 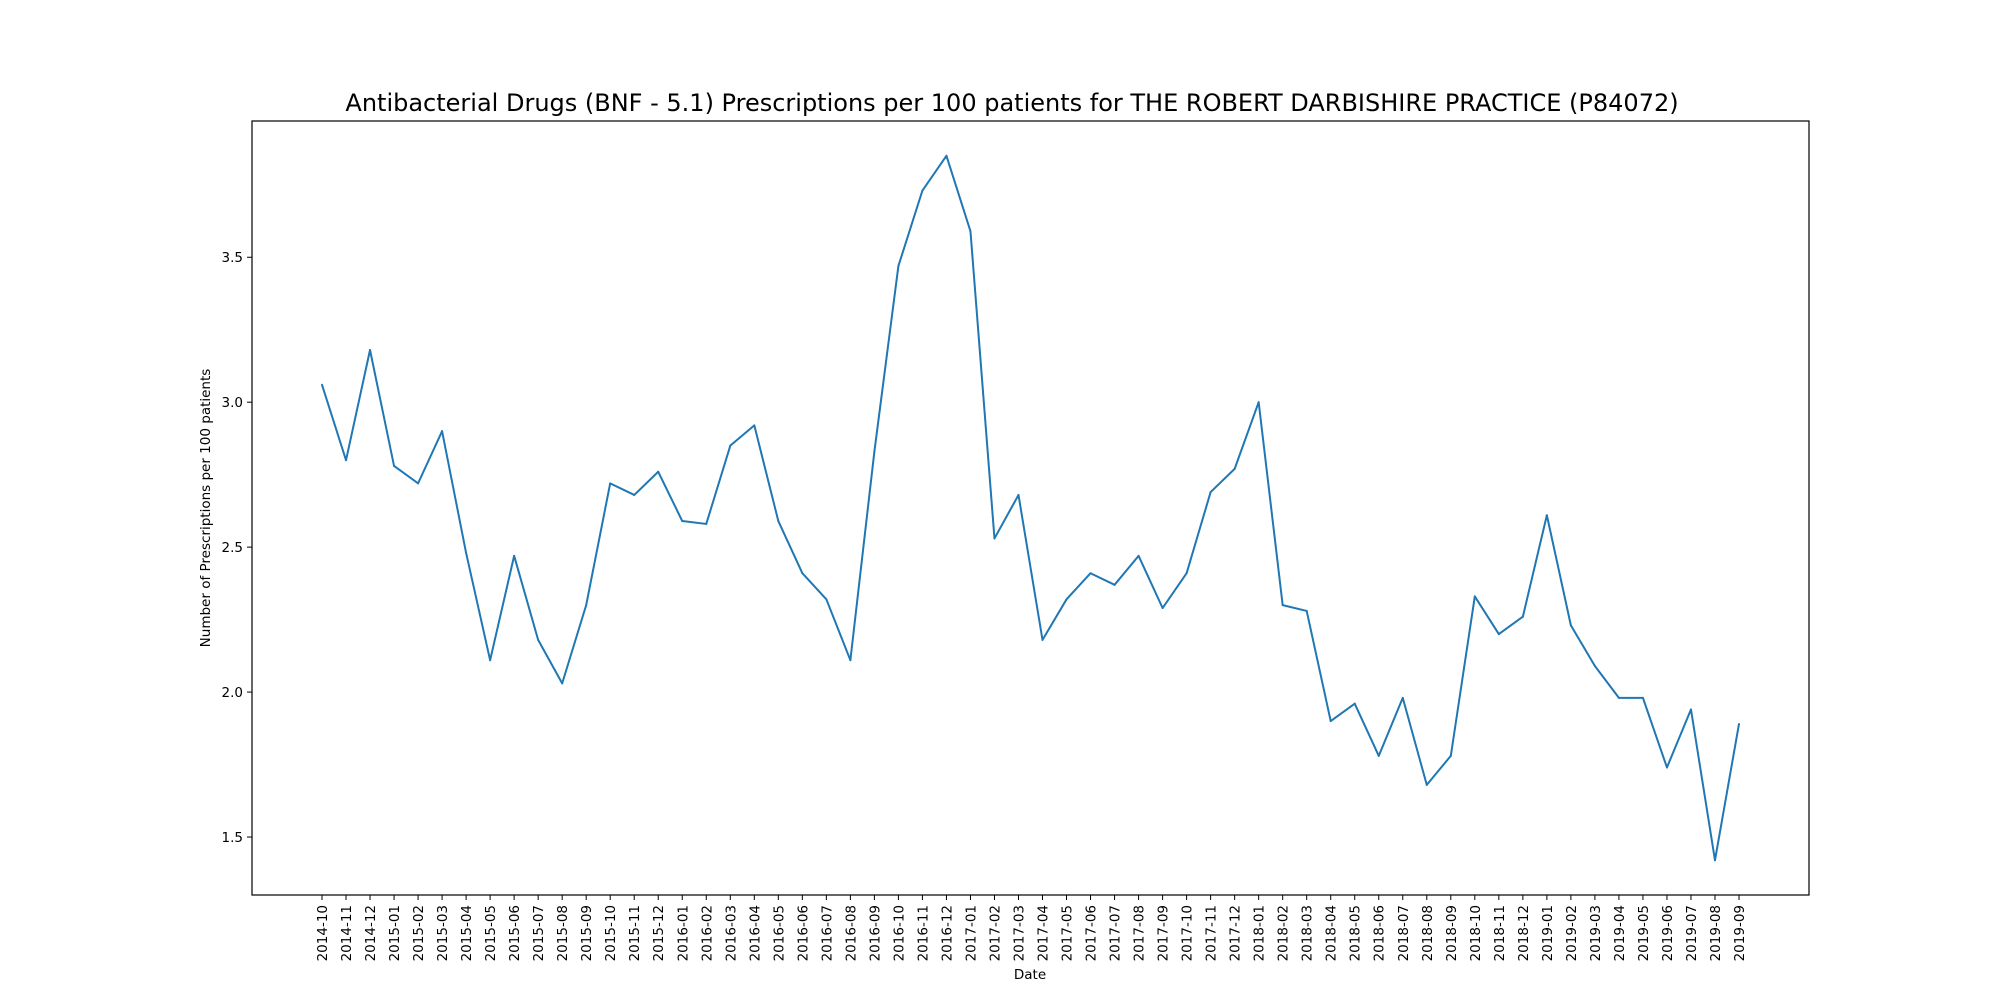 What do you see at coordinates (1380, 933) in the screenshot?
I see `x-tick-label: 2018-06` at bounding box center [1380, 933].